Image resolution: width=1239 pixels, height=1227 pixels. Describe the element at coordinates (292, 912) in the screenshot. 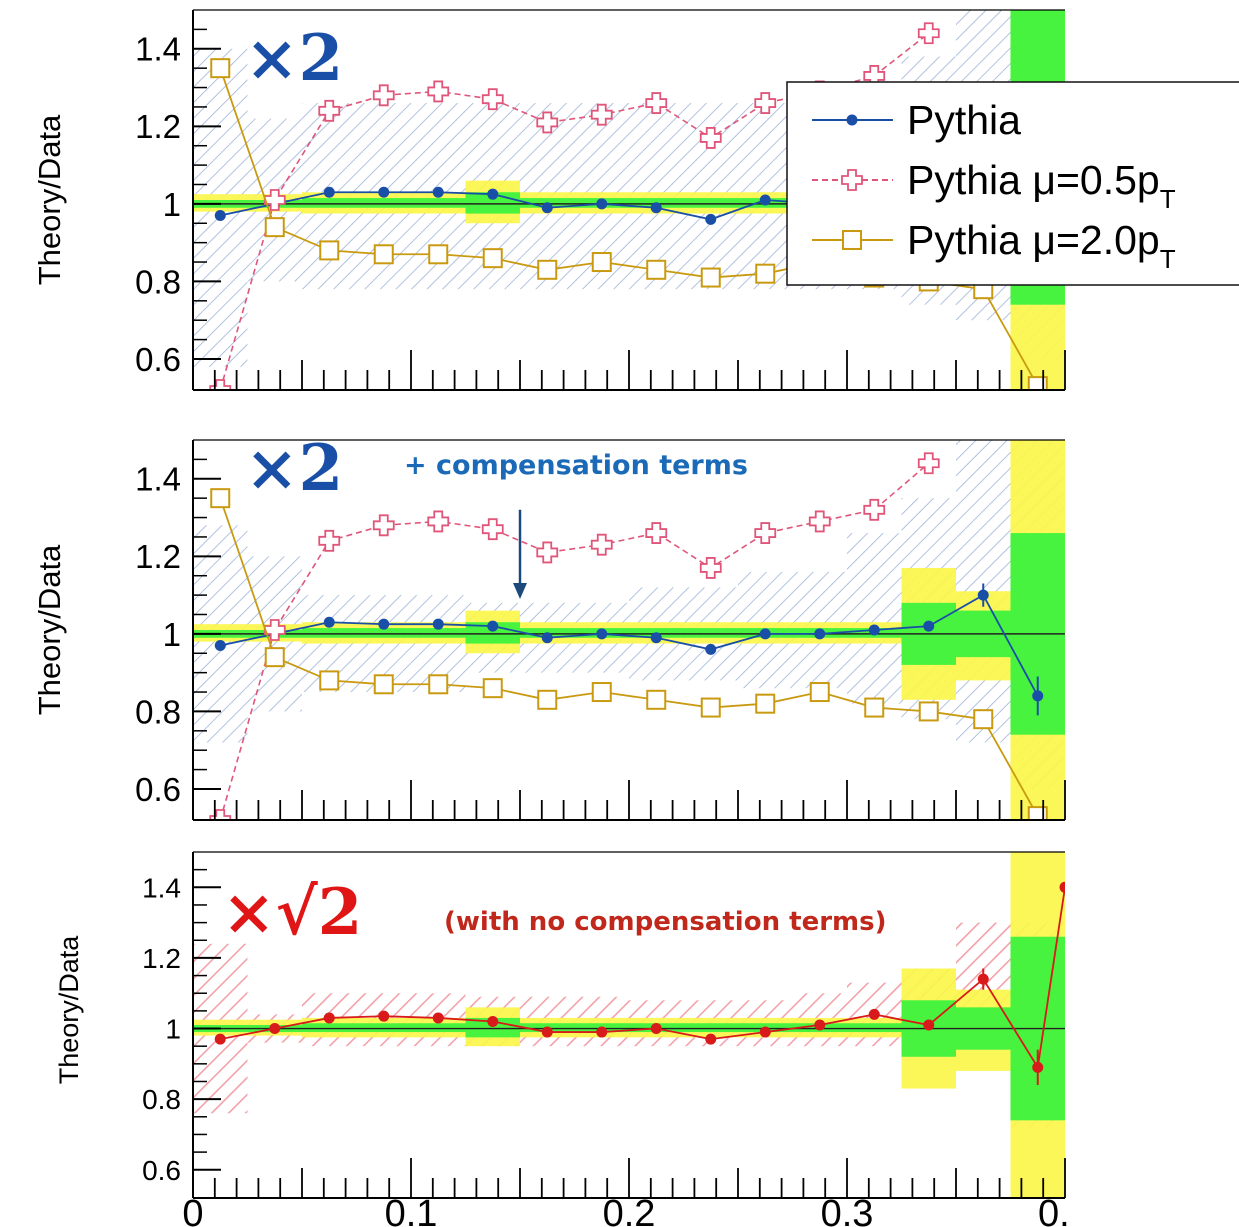

I see `panel-bottom-factor-label: ×√2` at that location.